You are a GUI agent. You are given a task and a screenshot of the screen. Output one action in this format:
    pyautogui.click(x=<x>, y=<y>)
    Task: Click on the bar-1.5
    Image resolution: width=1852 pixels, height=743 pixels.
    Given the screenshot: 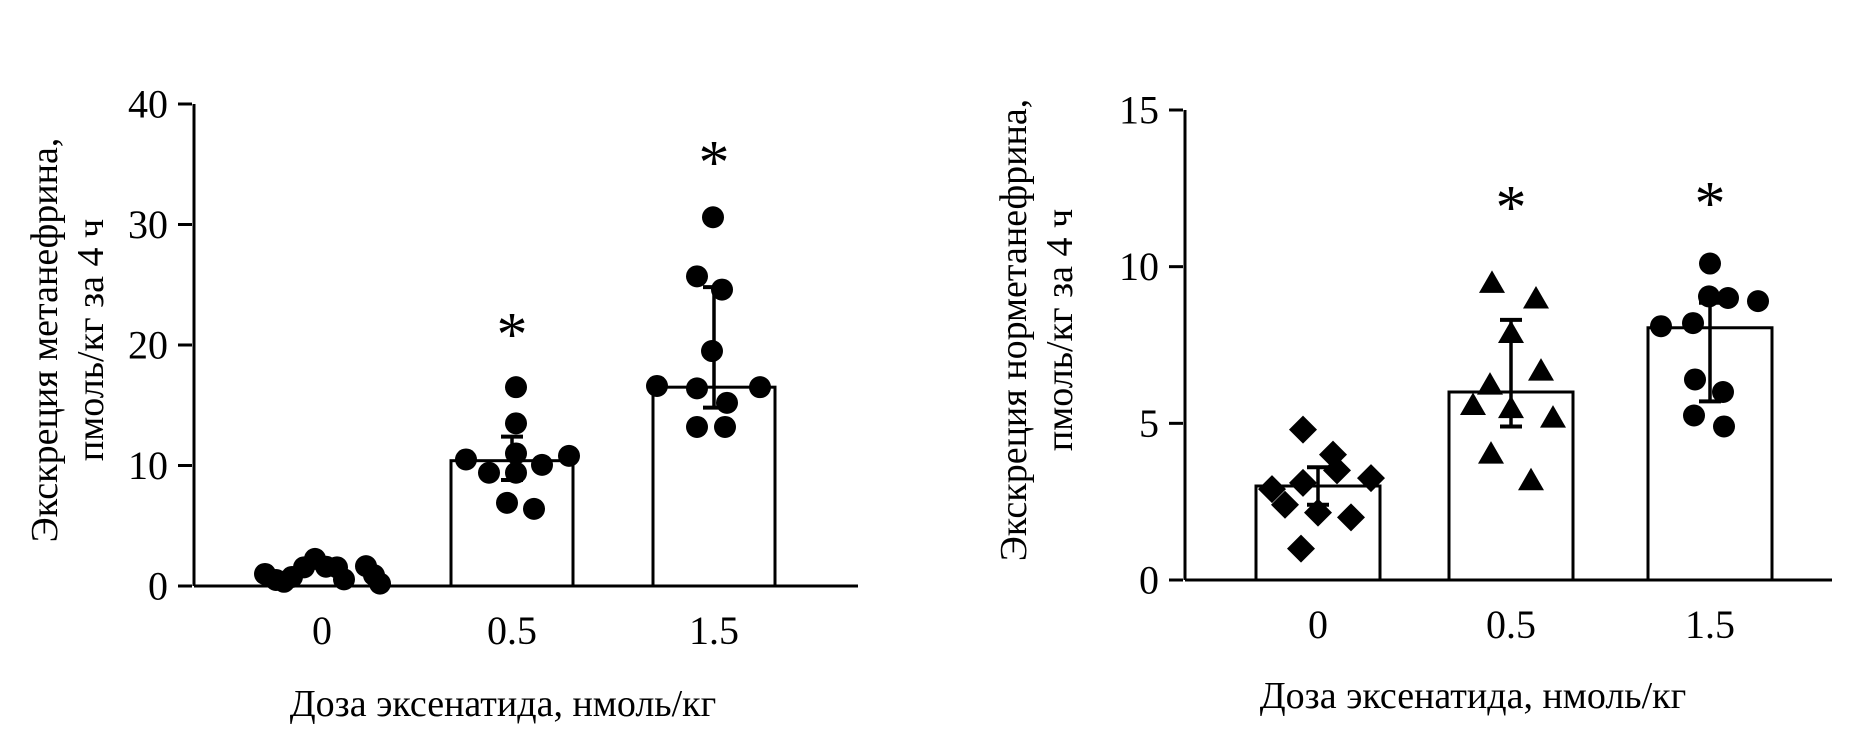 What is the action you would take?
    pyautogui.click(x=714, y=486)
    